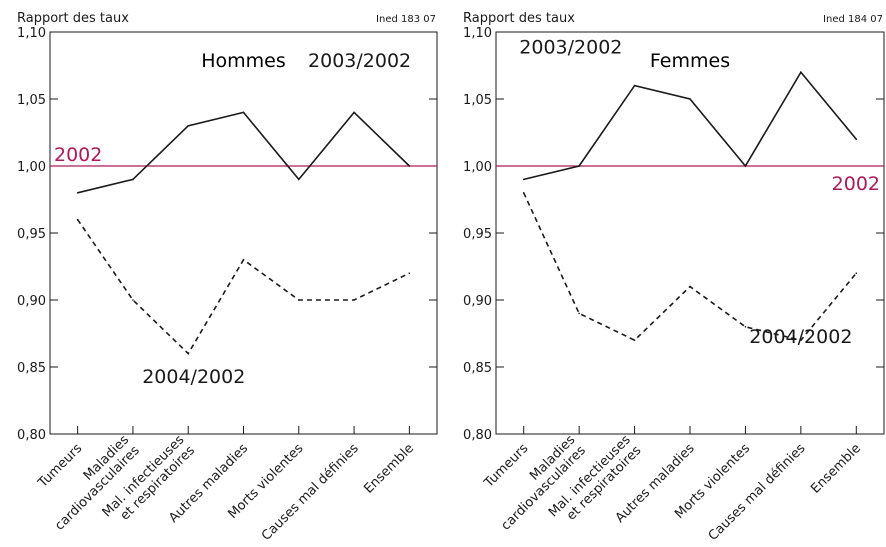 This screenshot has height=547, width=886. Describe the element at coordinates (406, 19) in the screenshot. I see `source-label: Ined 183 07` at that location.